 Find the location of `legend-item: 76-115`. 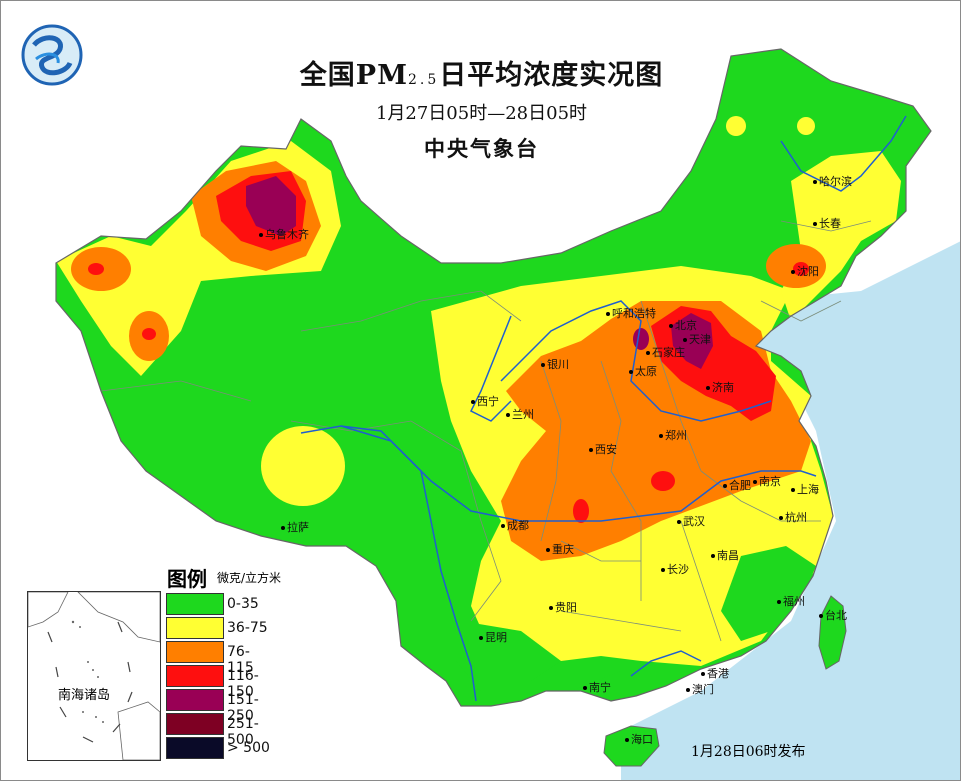

legend-item: 76-115 is located at coordinates (221, 658).